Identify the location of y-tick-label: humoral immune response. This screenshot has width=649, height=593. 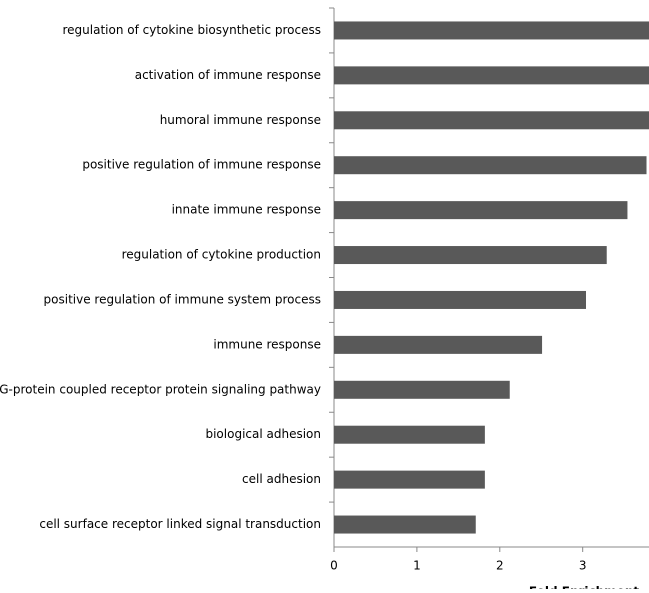
(240, 120).